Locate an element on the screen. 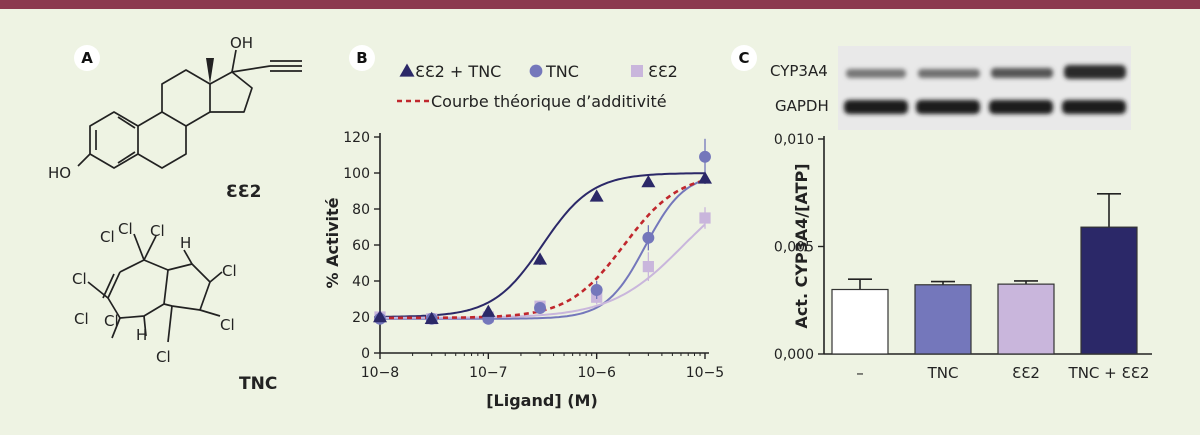 The width and height of the screenshot is (1200, 435). legend-label: ƐƐ2 + TNC is located at coordinates (458, 71).